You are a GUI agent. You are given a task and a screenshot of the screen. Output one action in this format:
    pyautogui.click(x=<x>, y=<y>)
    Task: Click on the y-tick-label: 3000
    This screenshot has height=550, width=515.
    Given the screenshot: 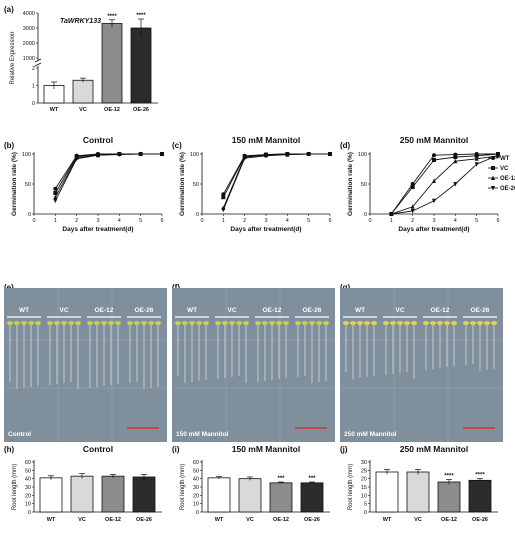 What is the action you would take?
    pyautogui.click(x=29, y=29)
    